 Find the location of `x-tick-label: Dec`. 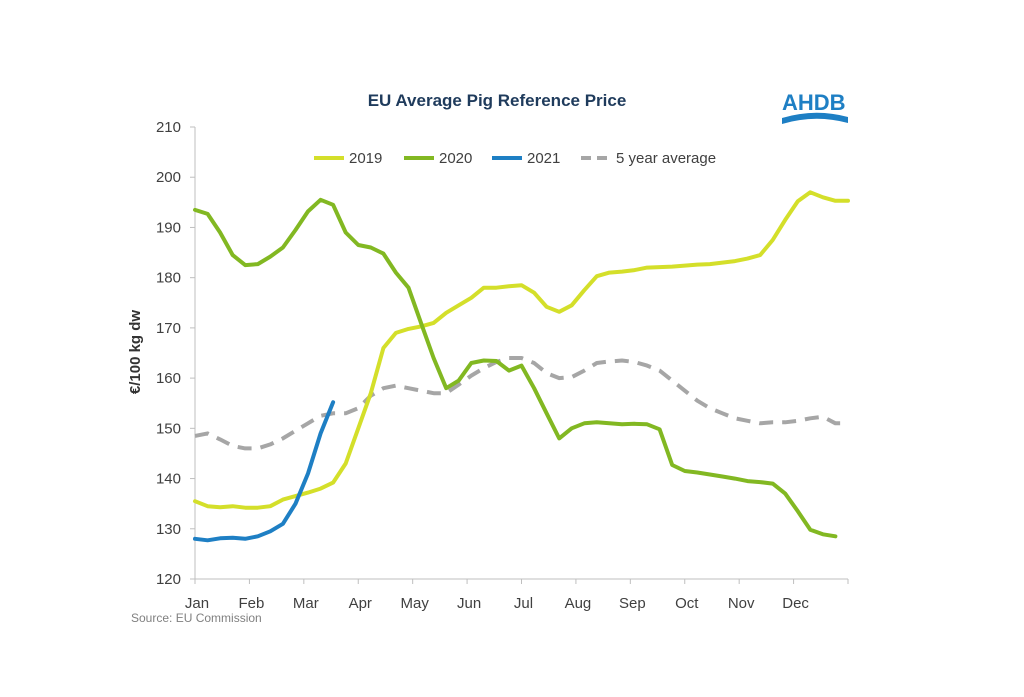

x-tick-label: Dec is located at coordinates (795, 603).